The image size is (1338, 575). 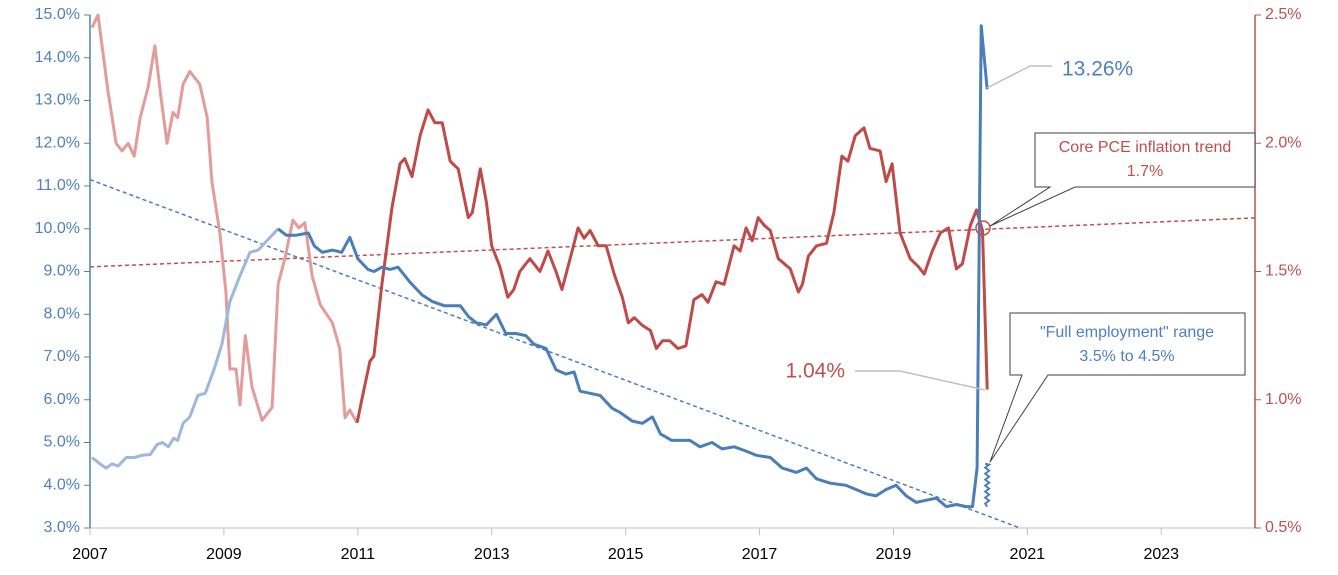 What do you see at coordinates (57, 228) in the screenshot?
I see `y-tick-label: 10.0%` at bounding box center [57, 228].